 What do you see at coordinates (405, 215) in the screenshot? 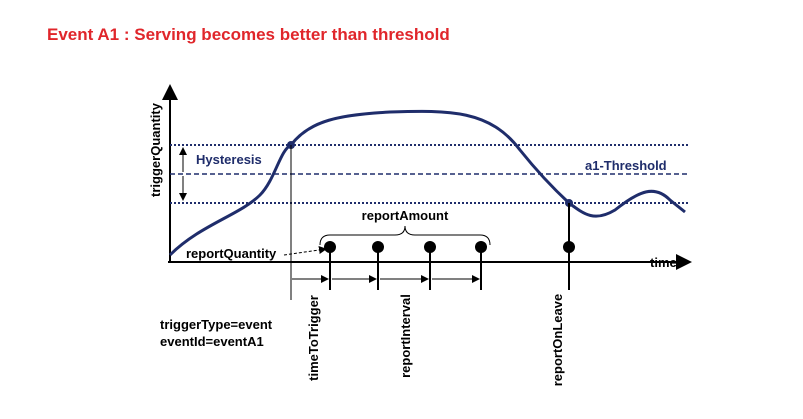
I see `report-amount-label: reportAmount` at bounding box center [405, 215].